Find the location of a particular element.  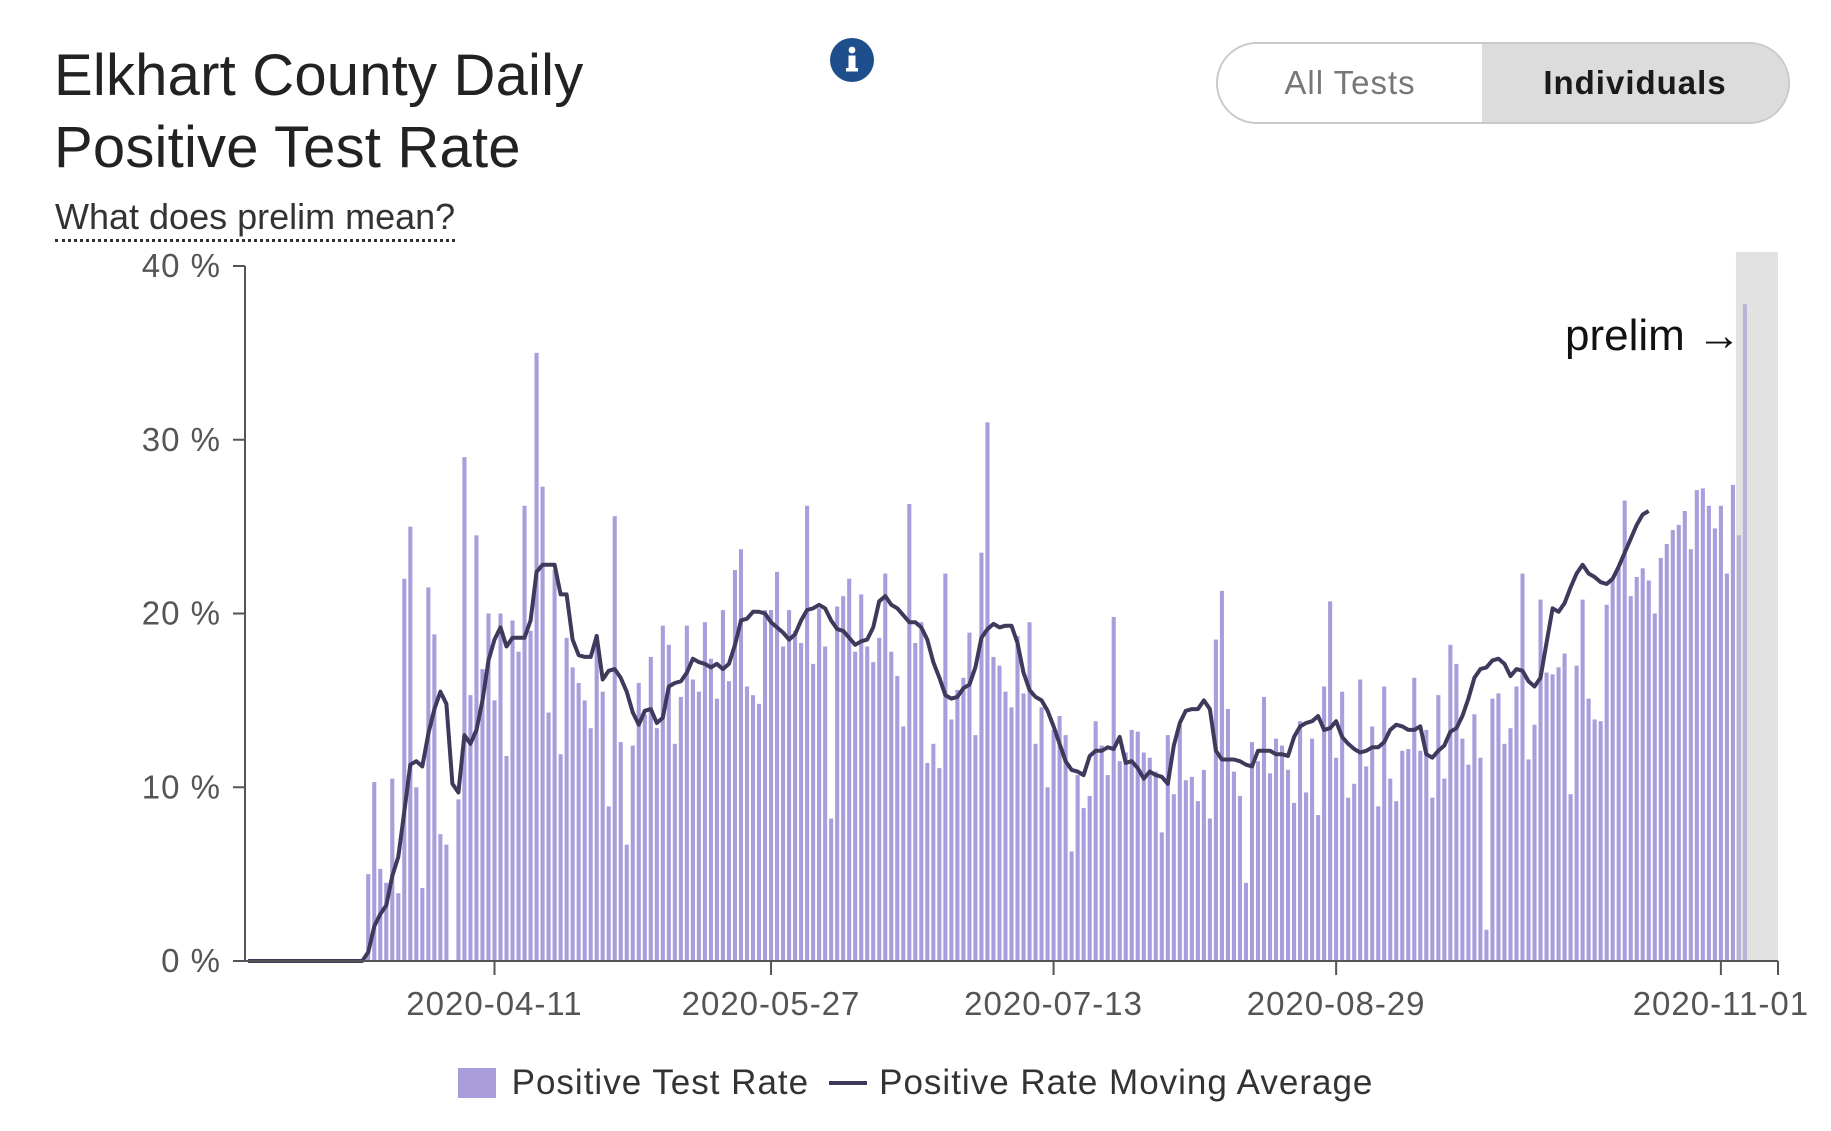

y-tick-label: 0 % is located at coordinates (191, 960).